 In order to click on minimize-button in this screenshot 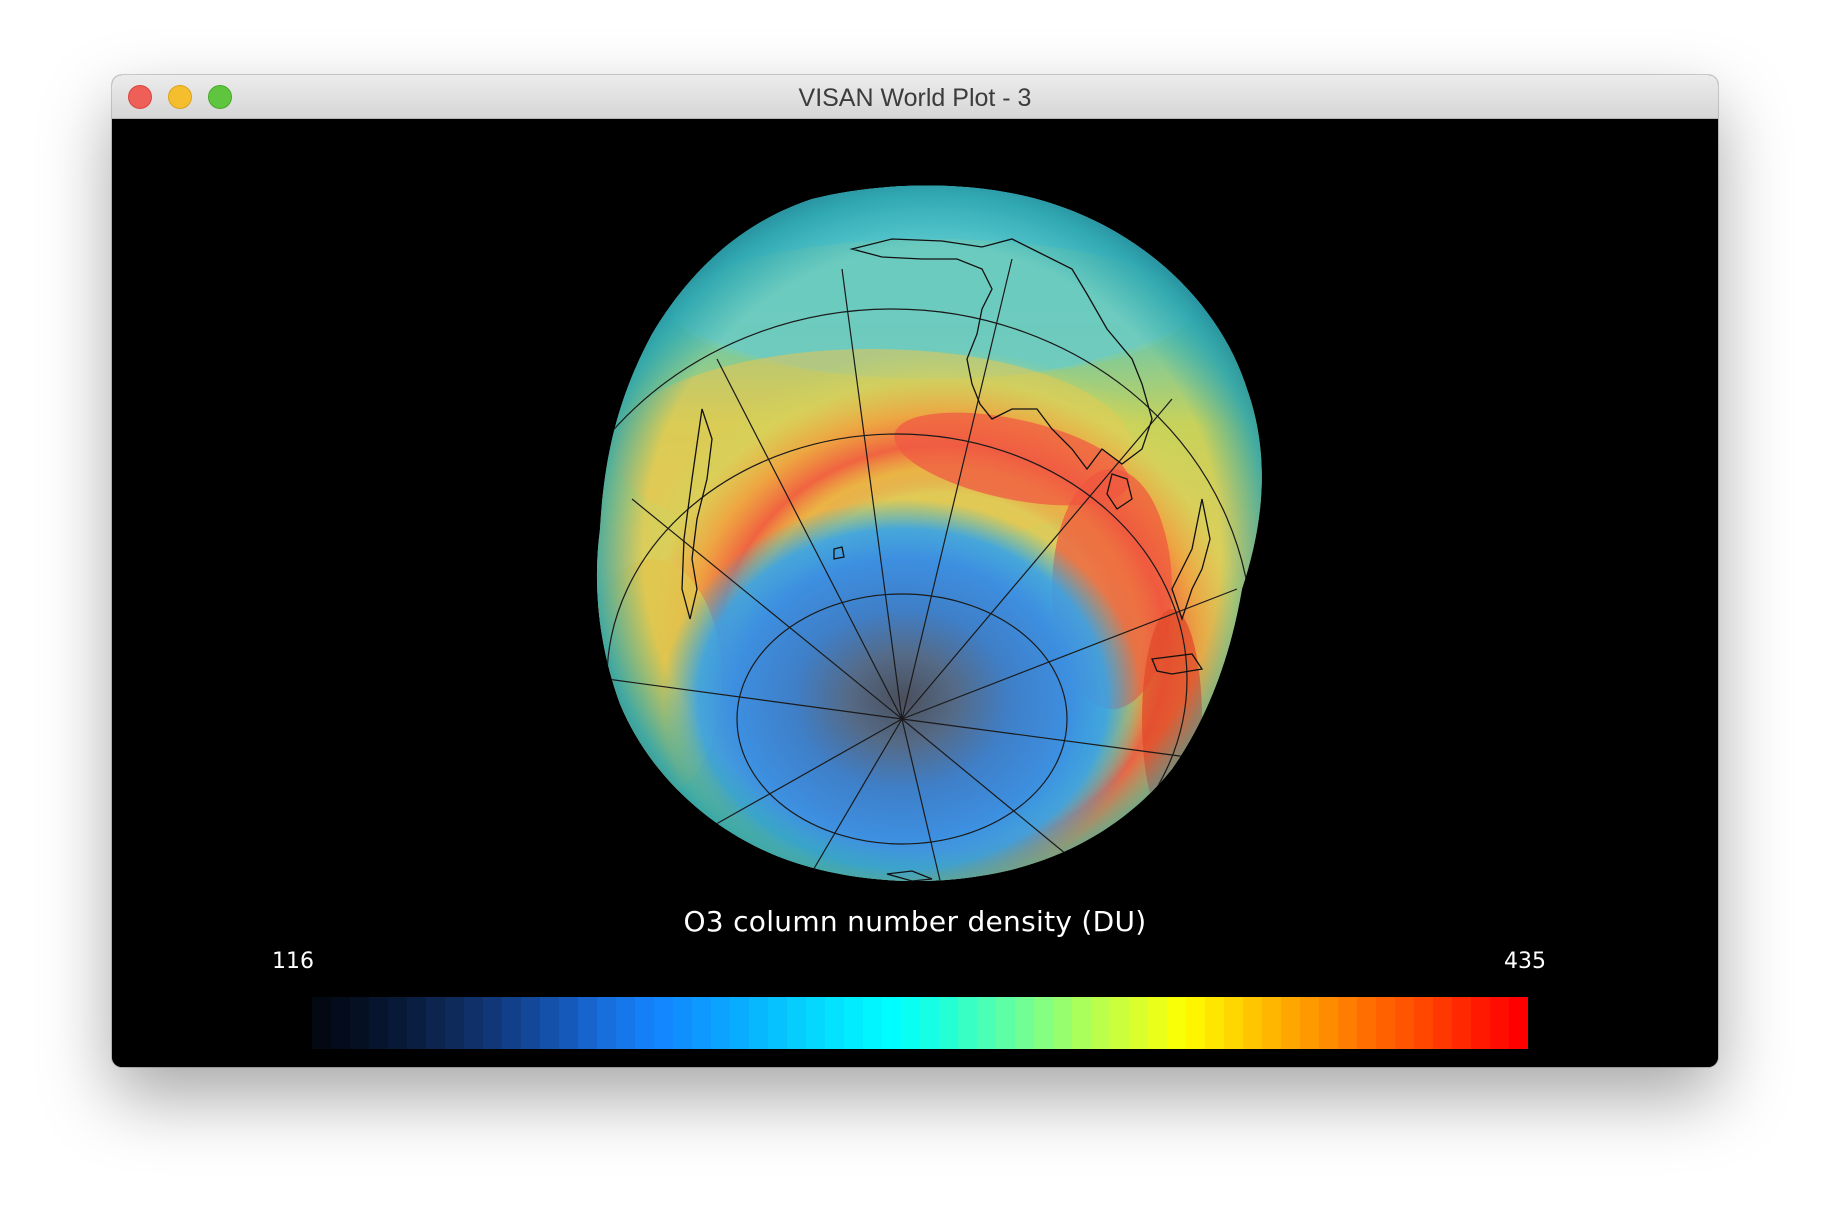, I will do `click(180, 97)`.